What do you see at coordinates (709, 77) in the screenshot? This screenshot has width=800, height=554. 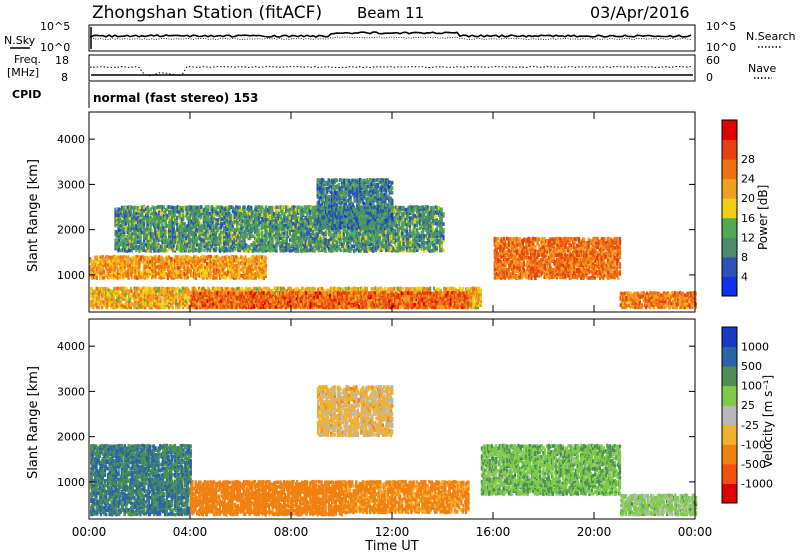 I see `nave-tick-bottom: 0` at bounding box center [709, 77].